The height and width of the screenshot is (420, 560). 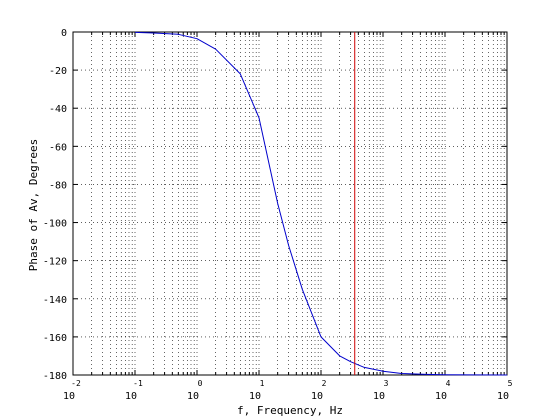 I want to click on x-tick-exponent: 2, so click(x=324, y=383).